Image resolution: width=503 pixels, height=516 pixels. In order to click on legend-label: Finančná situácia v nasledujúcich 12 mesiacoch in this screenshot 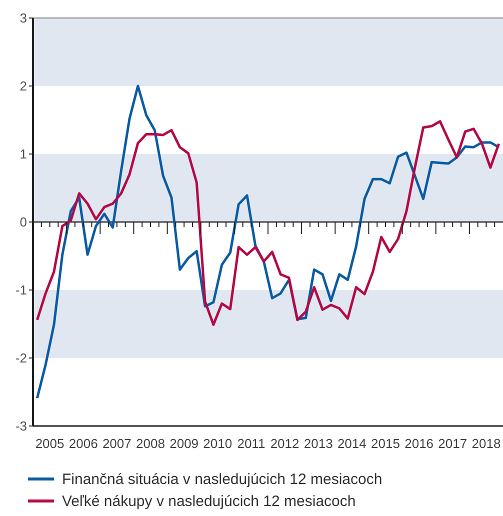, I will do `click(222, 479)`.